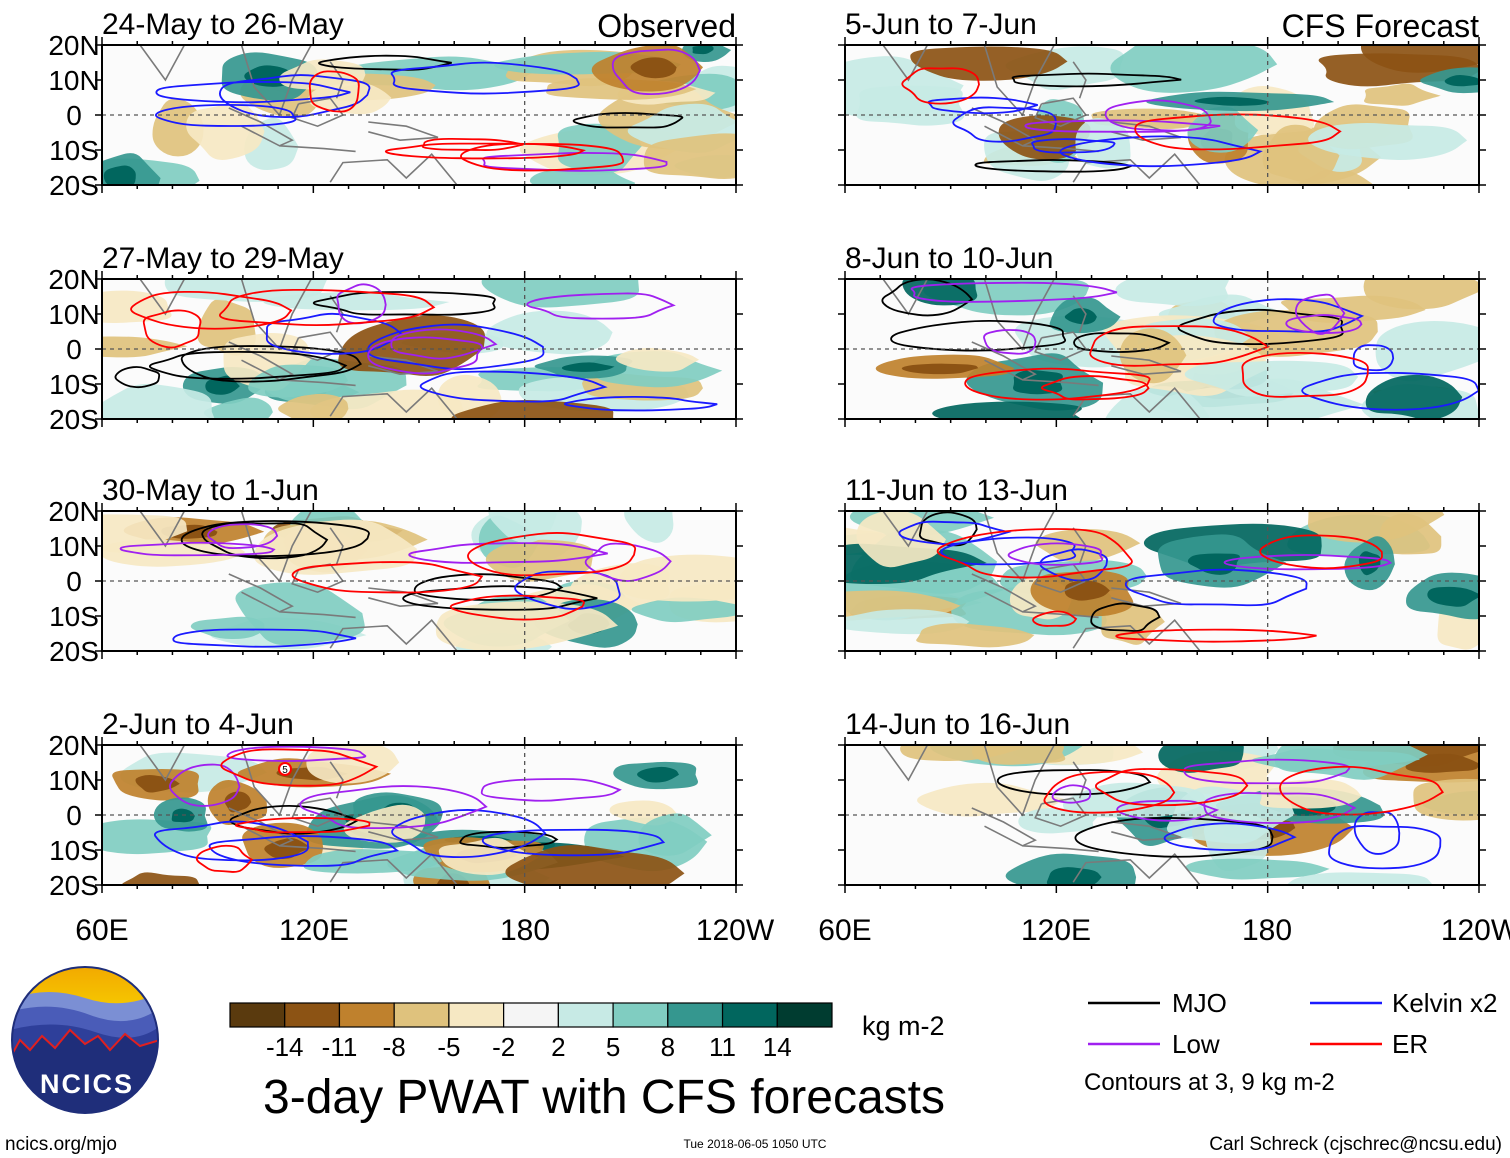 This screenshot has height=1158, width=1510. Describe the element at coordinates (448, 1047) in the screenshot. I see `colorbar-label: -5` at that location.